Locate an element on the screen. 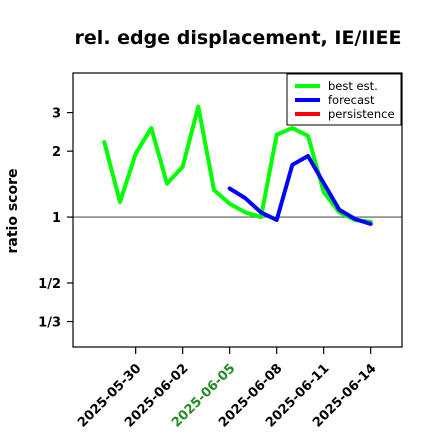 This screenshot has width=440, height=440. series-line-forecast is located at coordinates (300, 190).